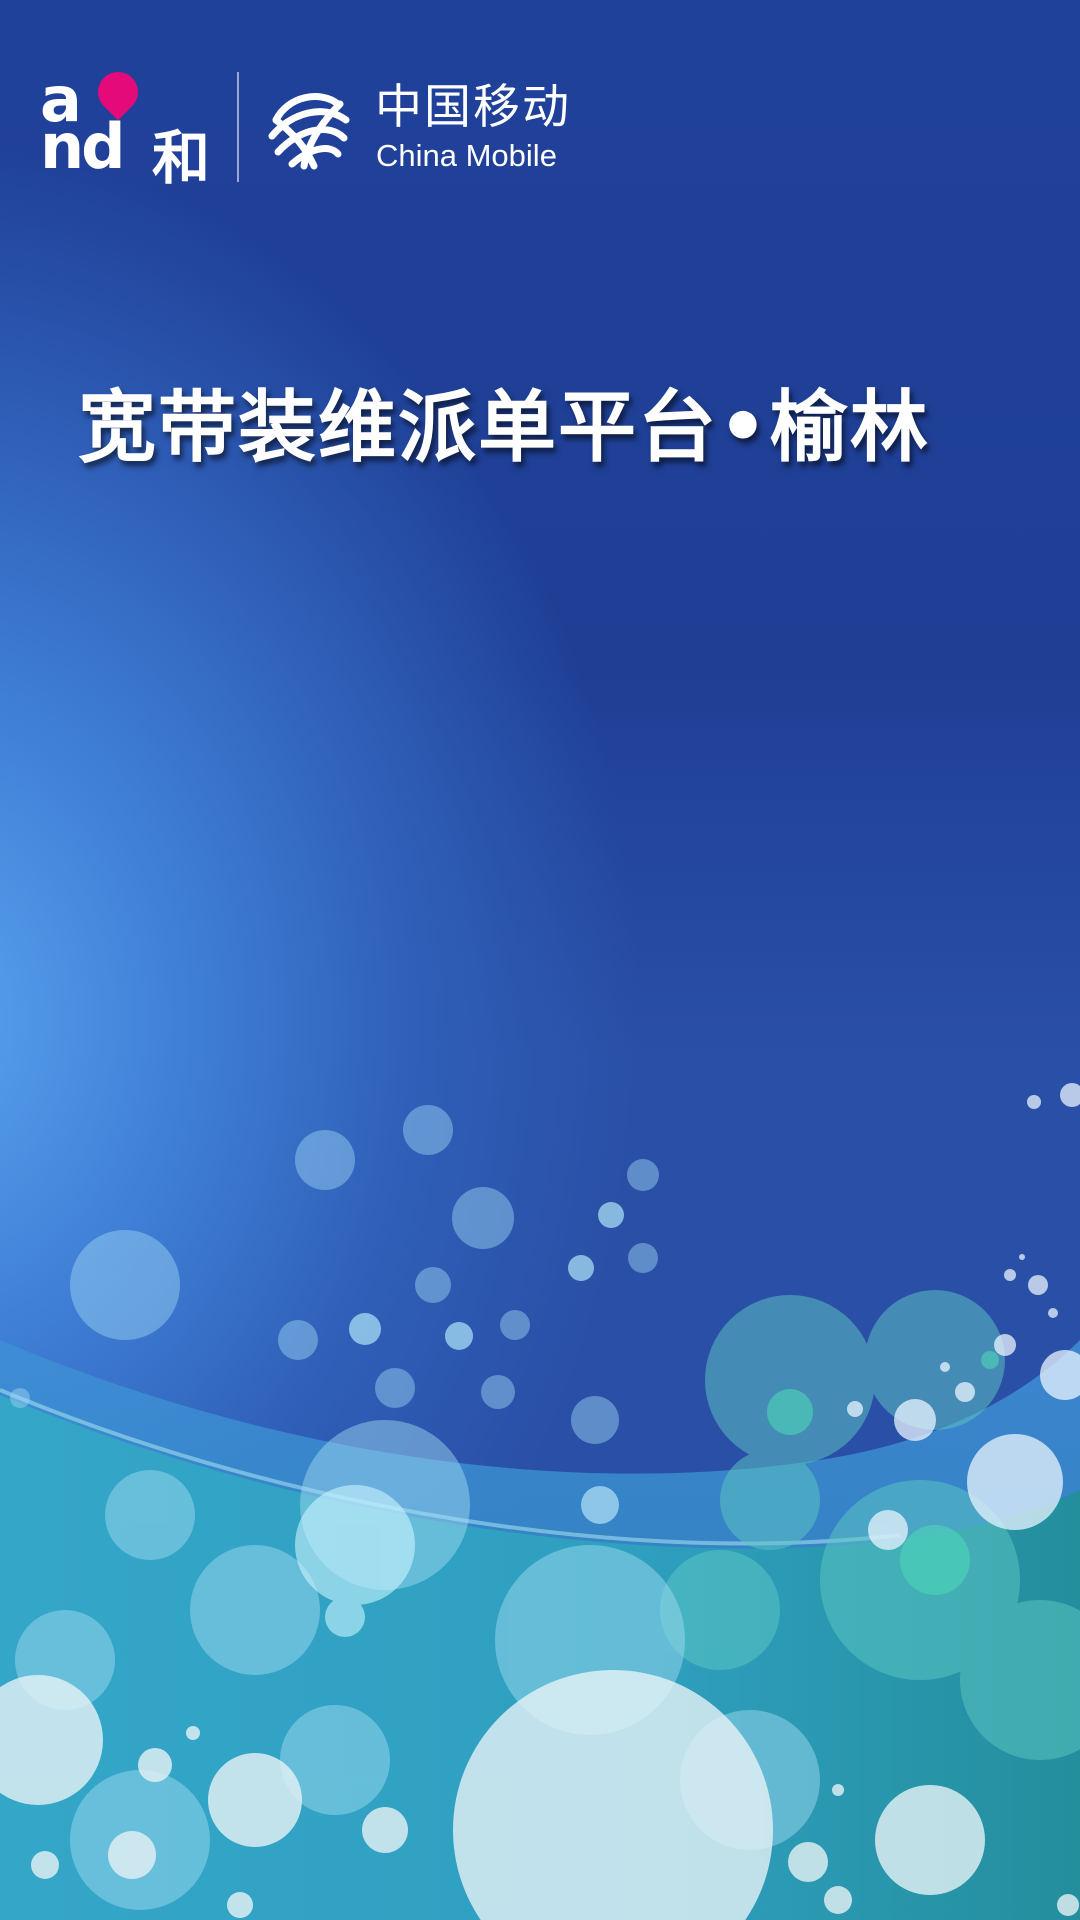  I want to click on and-logo-text-line2: nd, so click(83, 146).